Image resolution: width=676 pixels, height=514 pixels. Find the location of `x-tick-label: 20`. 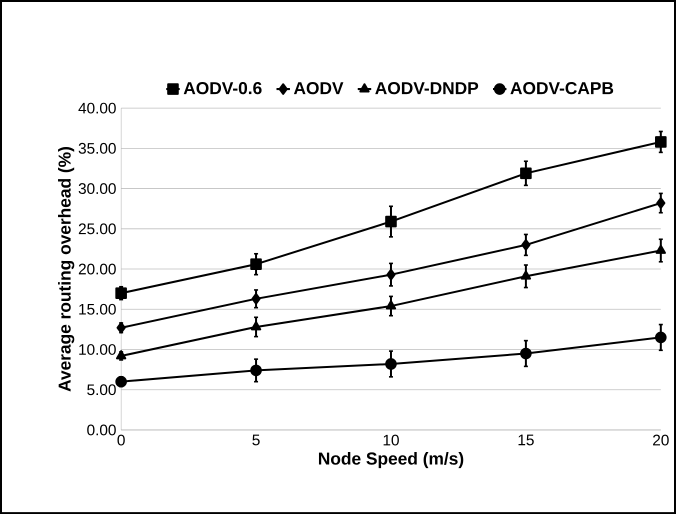

x-tick-label: 20 is located at coordinates (661, 440).